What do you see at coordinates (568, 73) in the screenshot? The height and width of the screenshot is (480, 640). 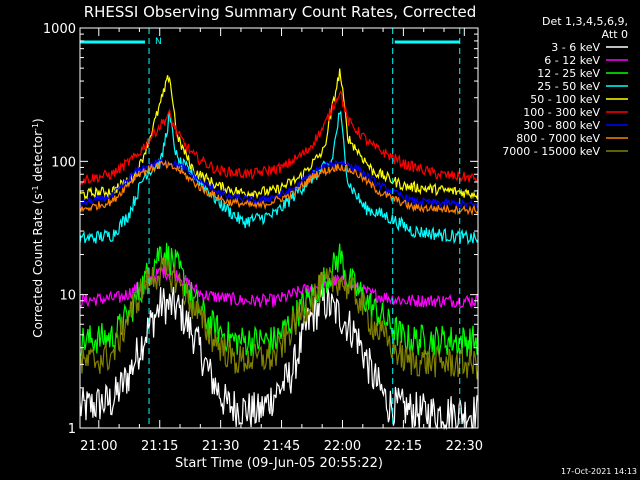 I see `legend-label-2: 12 - 25 keV` at bounding box center [568, 73].